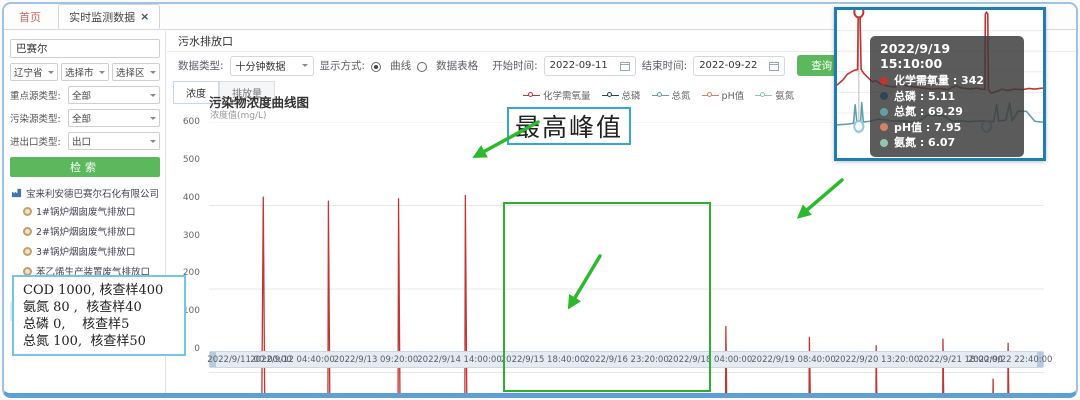  Describe the element at coordinates (822, 65) in the screenshot. I see `query-button: 查询` at that location.